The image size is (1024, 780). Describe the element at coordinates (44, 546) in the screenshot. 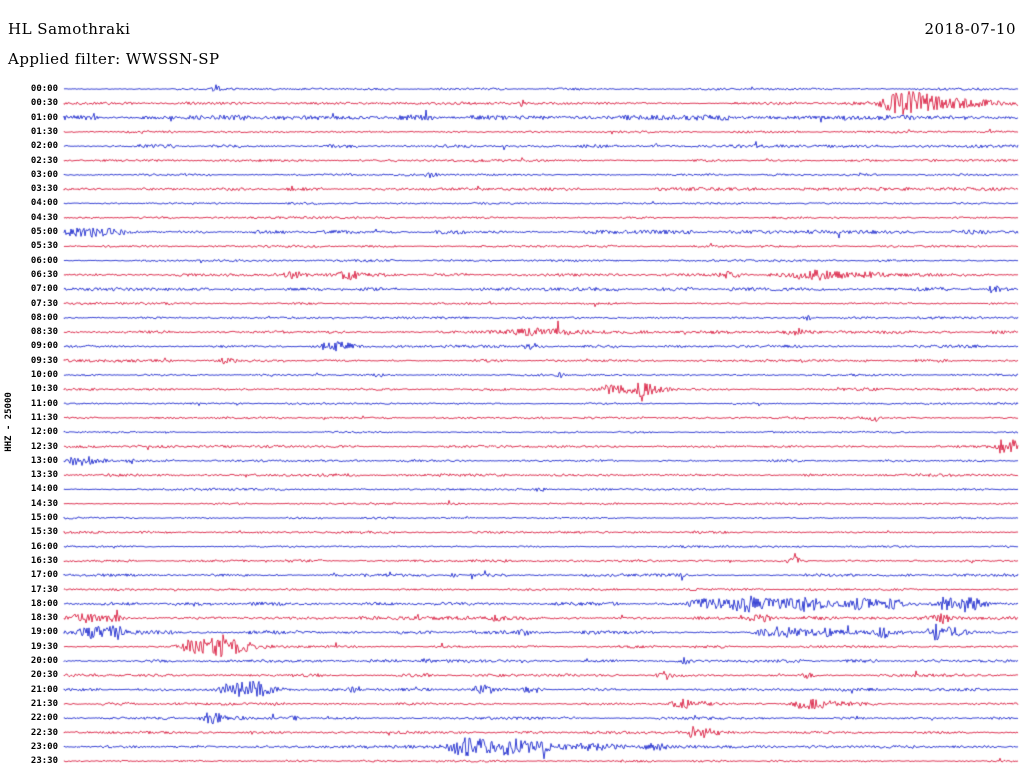

I see `time-label: 16:00` at that location.